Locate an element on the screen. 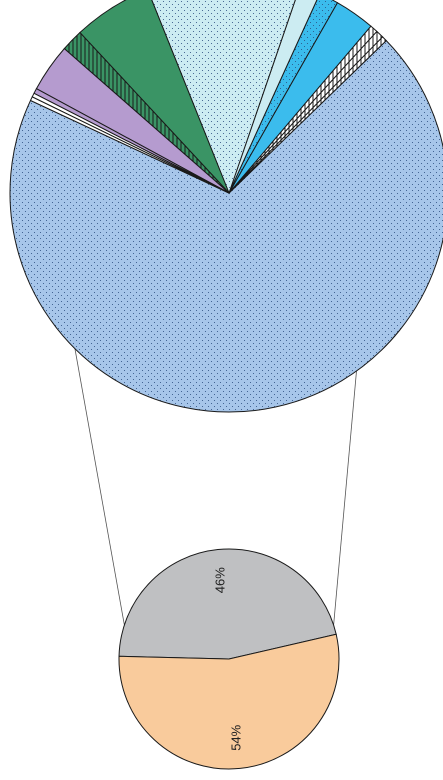 The height and width of the screenshot is (780, 443). breakdown-pie: 46% 54% is located at coordinates (229, 659).